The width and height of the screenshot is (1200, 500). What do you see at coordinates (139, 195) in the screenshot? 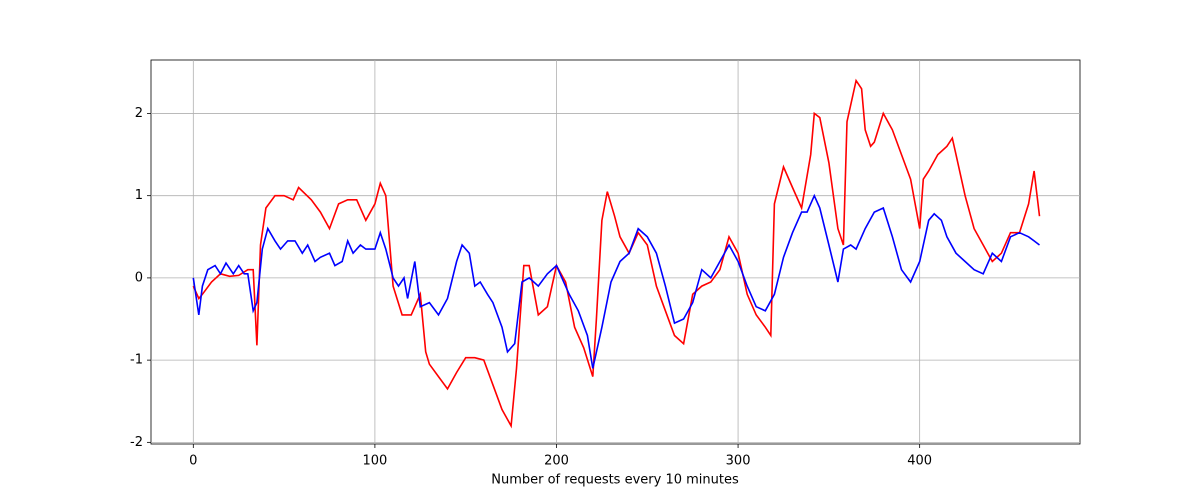
I see `y-tick-label: 1` at bounding box center [139, 195].